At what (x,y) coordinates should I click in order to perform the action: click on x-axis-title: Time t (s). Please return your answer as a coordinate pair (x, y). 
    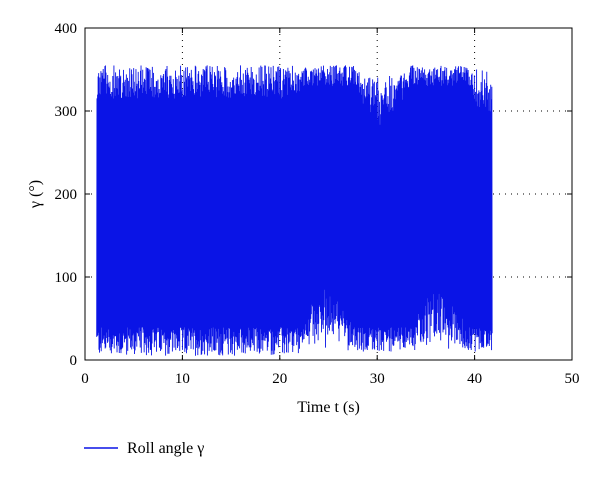
    Looking at the image, I should click on (328, 407).